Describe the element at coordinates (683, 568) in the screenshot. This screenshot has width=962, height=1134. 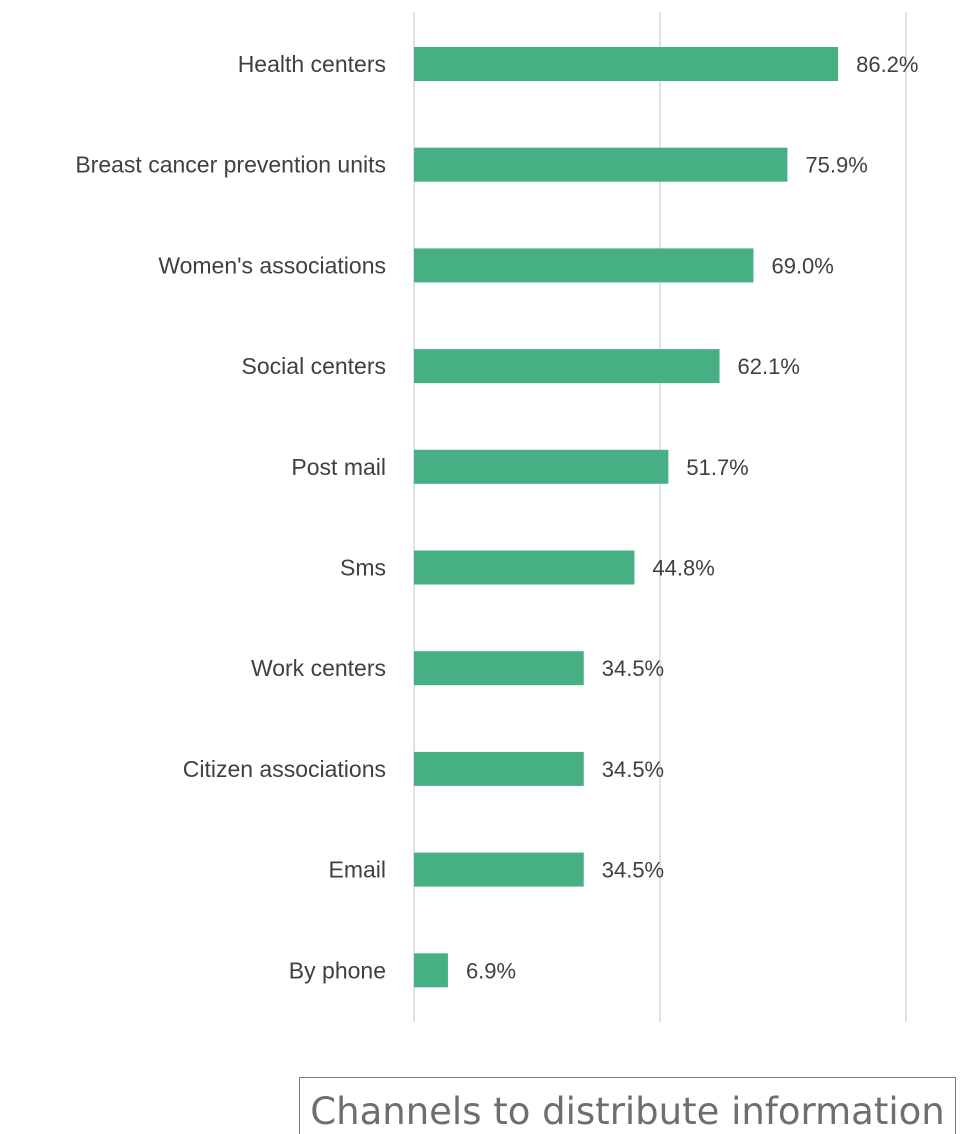
I see `value-label: 44.8%` at that location.